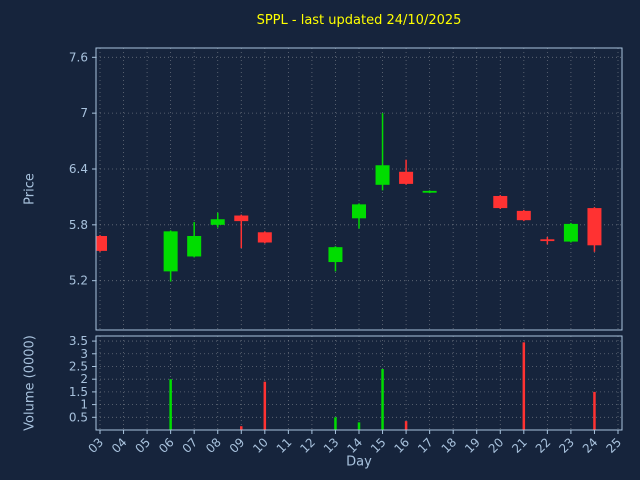 This screenshot has height=480, width=640. What do you see at coordinates (590, 445) in the screenshot?
I see `x-tick-label: 24` at bounding box center [590, 445].